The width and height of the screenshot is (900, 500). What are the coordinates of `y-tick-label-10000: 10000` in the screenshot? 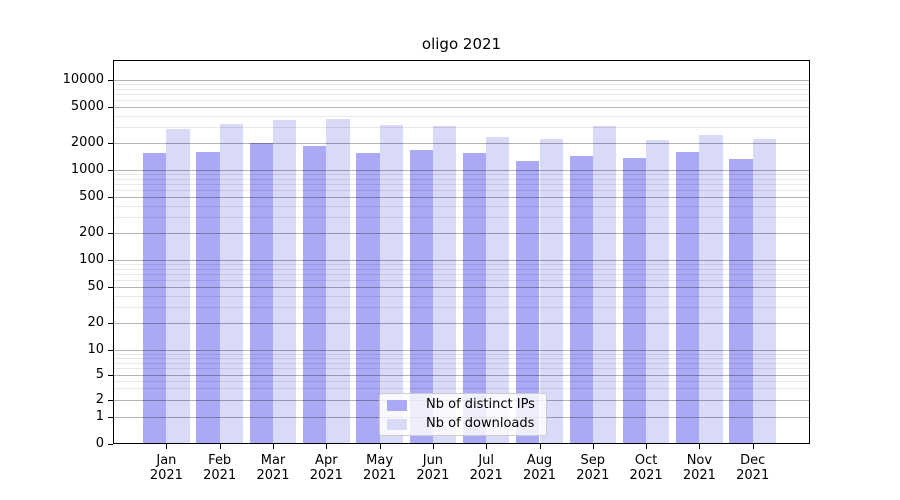 It's located at (83, 79).